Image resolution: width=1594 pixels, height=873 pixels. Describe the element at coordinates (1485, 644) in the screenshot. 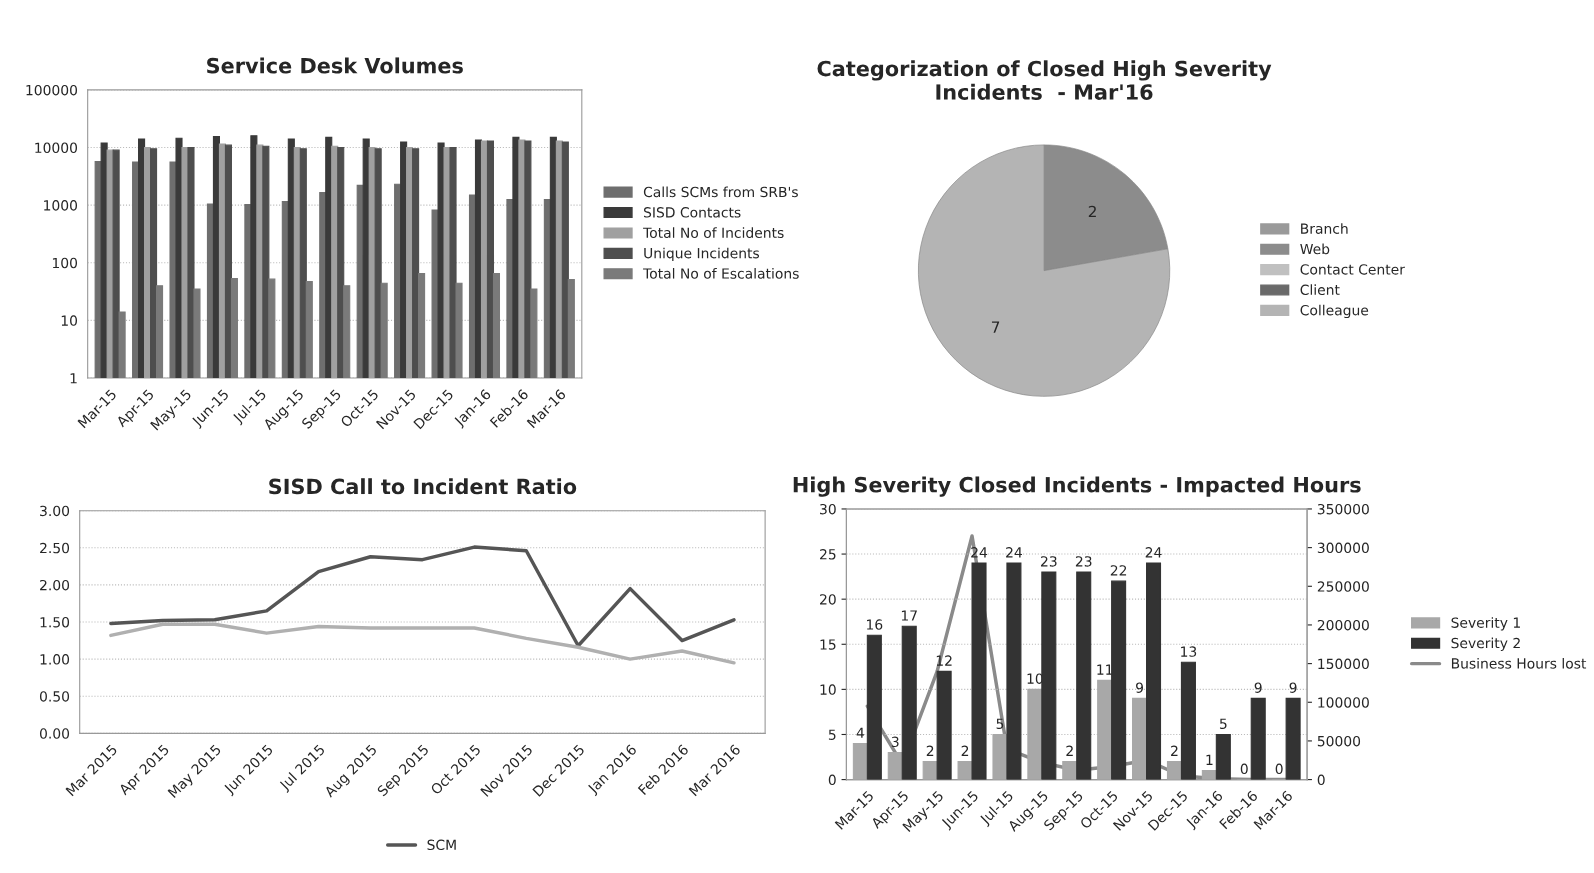

I see `legend-label: Severity 2` at that location.